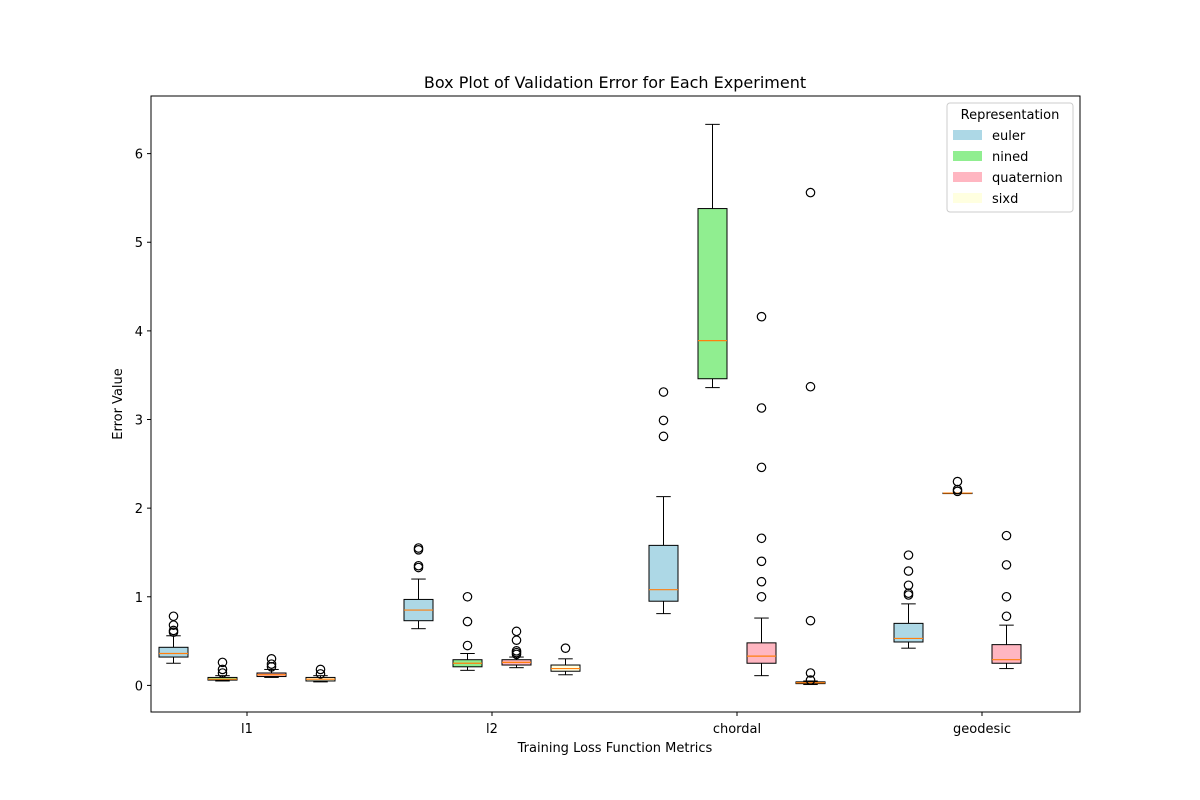  I want to click on box-geodesic-quaternion, so click(1006, 600).